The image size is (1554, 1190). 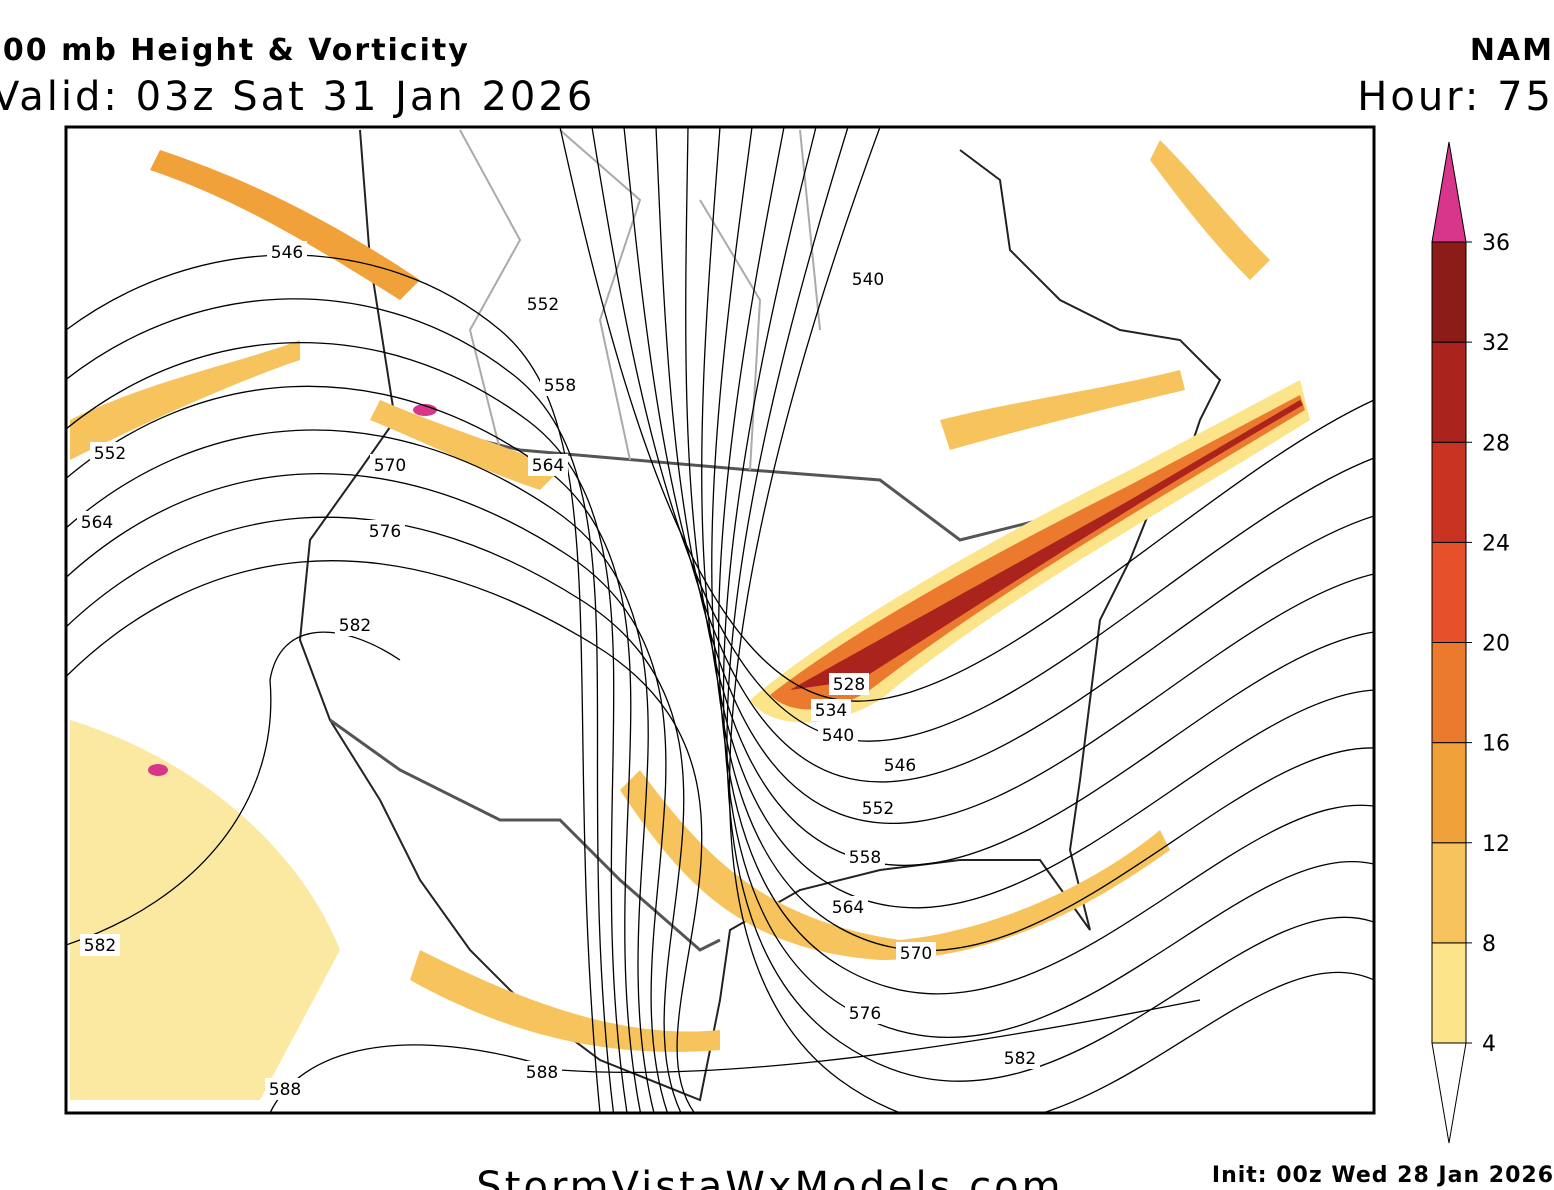 What do you see at coordinates (1455, 97) in the screenshot?
I see `forecast-hour: Hour: 75` at bounding box center [1455, 97].